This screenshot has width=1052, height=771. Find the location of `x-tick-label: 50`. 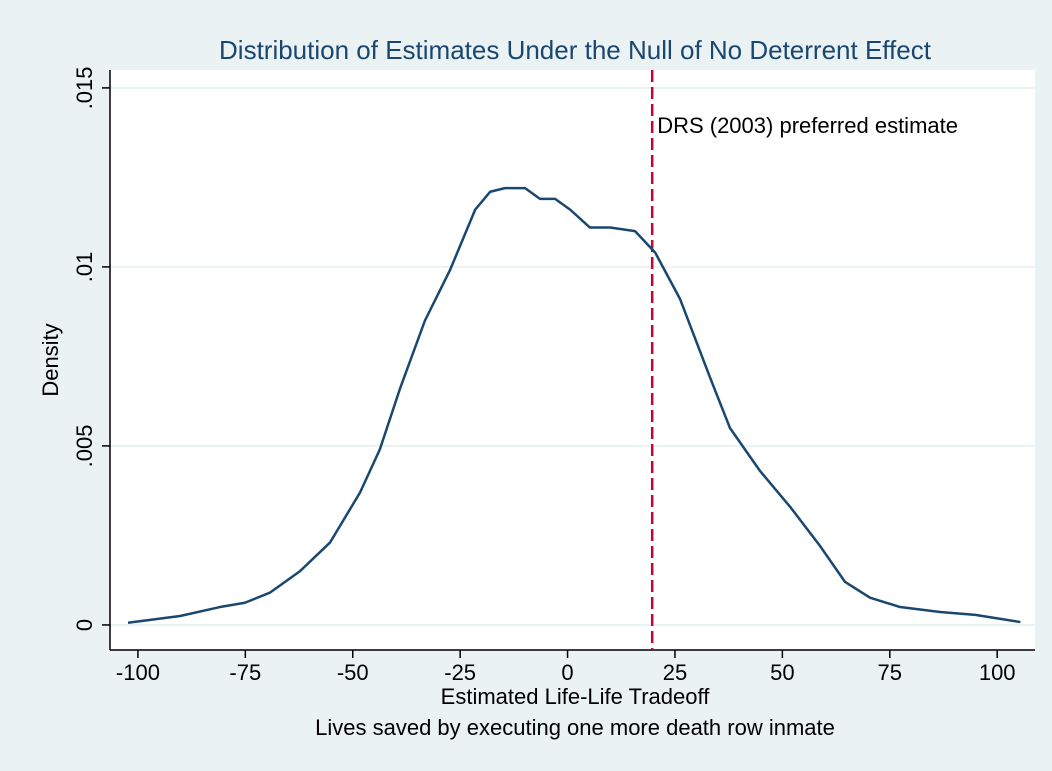

x-tick-label: 50 is located at coordinates (782, 672).